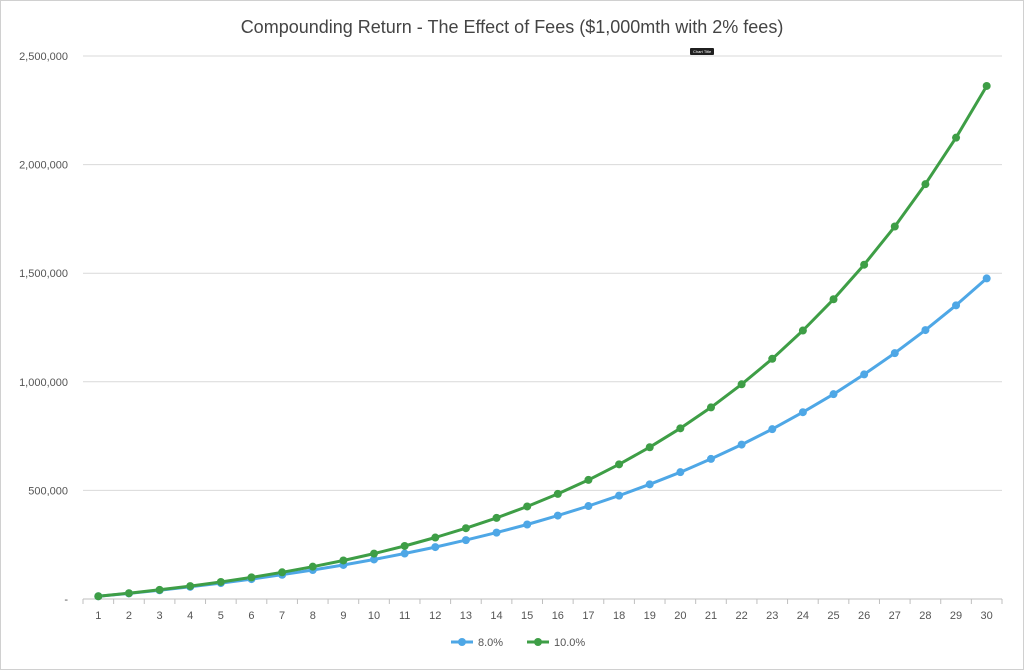  Describe the element at coordinates (864, 616) in the screenshot. I see `x-tick-label: 26` at that location.